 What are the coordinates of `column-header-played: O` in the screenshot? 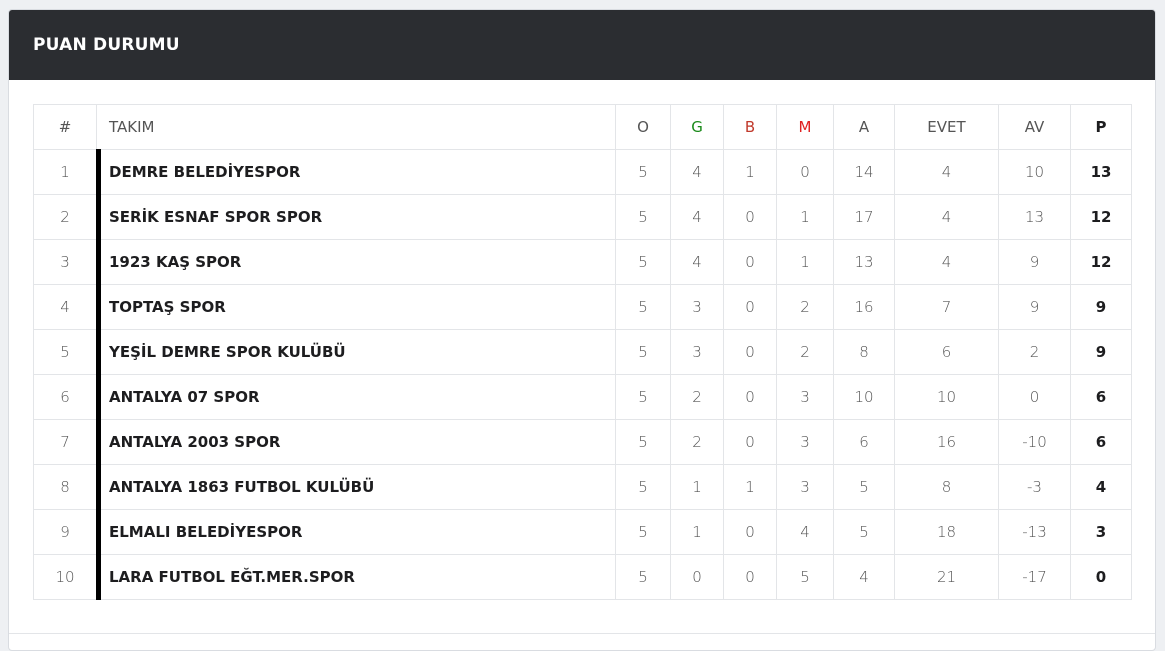 It's located at (643, 127).